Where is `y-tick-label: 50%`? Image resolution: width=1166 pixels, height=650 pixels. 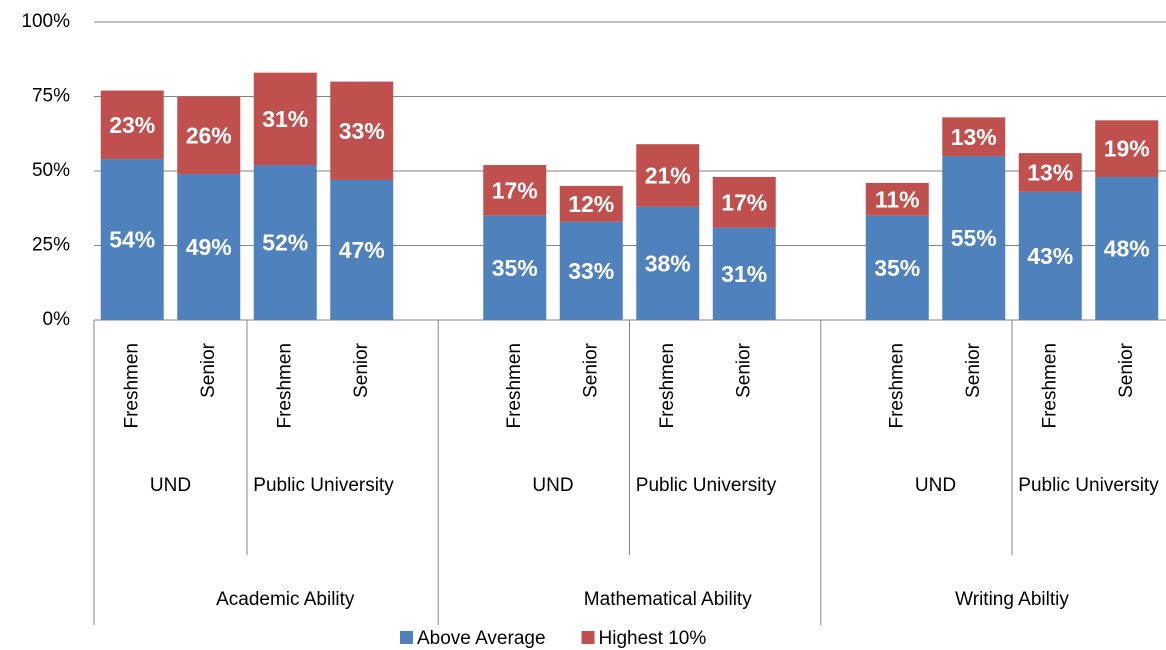 y-tick-label: 50% is located at coordinates (51, 170).